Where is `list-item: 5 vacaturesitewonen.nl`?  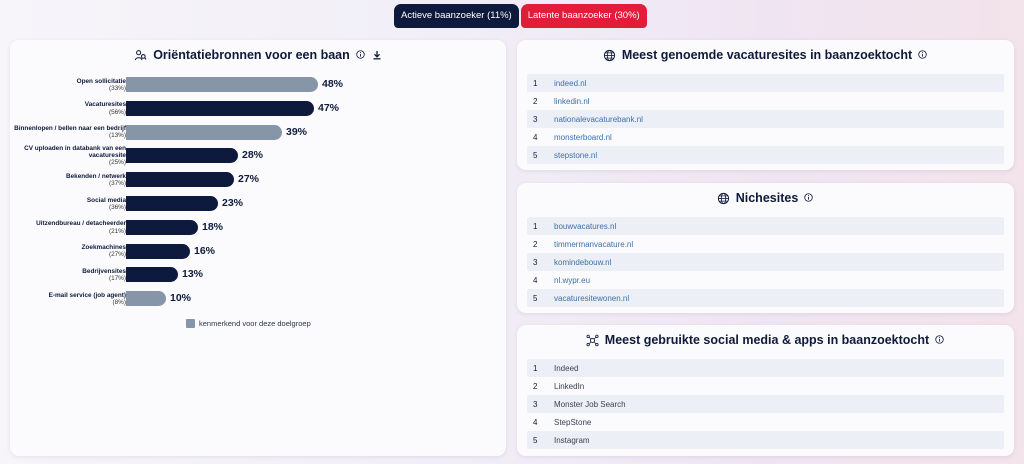
list-item: 5 vacaturesitewonen.nl is located at coordinates (765, 298).